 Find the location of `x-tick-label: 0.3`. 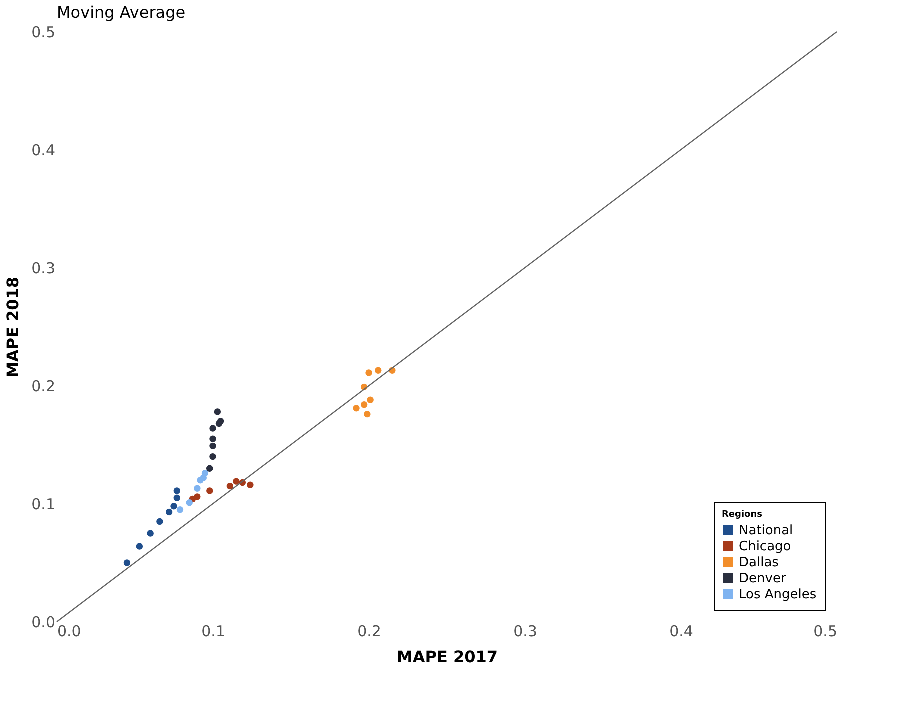

x-tick-label: 0.3 is located at coordinates (526, 631).